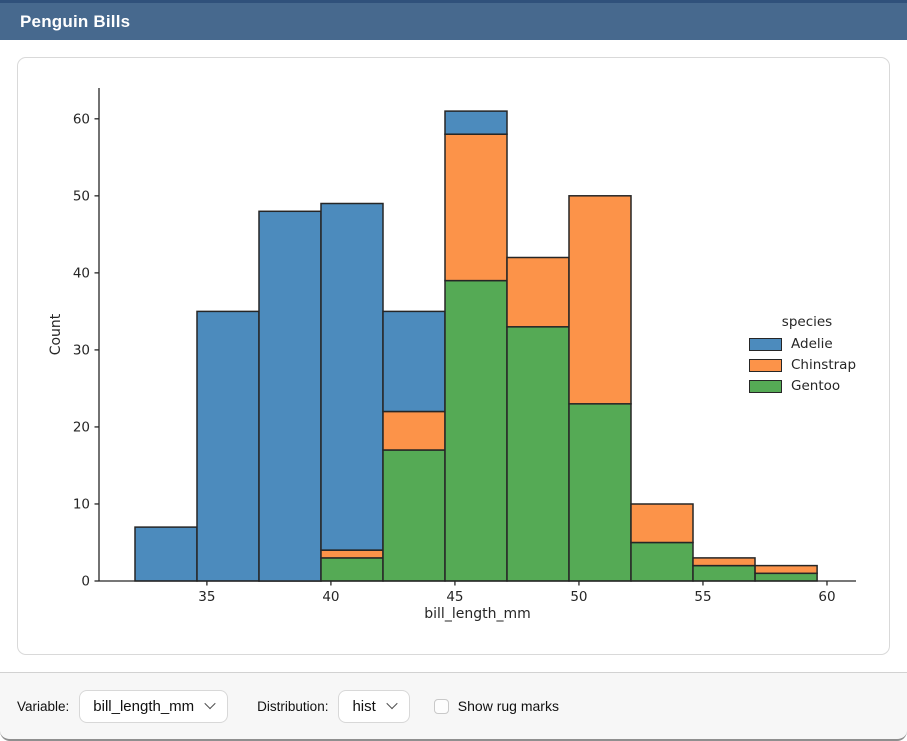  I want to click on legend-entry: Adelie, so click(807, 344).